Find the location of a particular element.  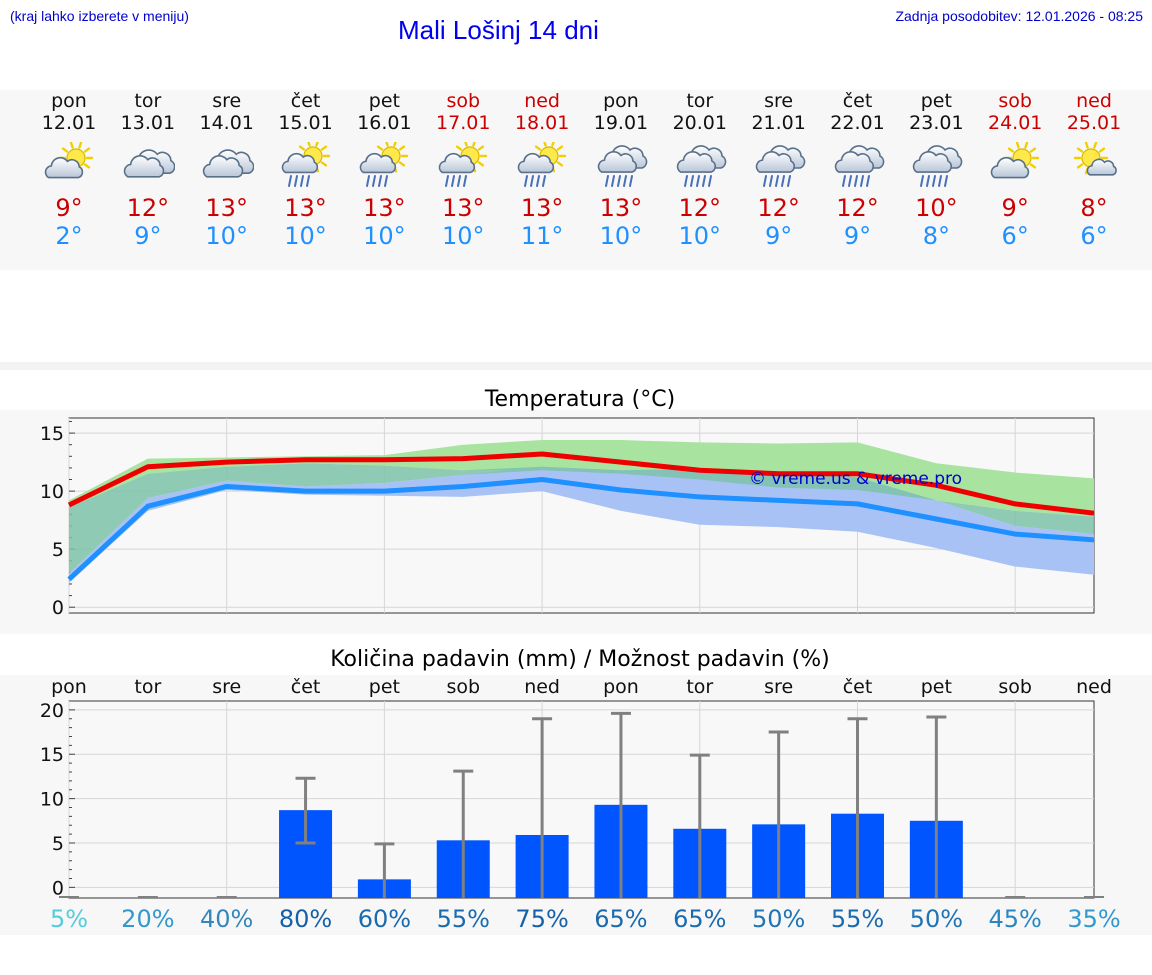

x-category-label: tor is located at coordinates (147, 687).